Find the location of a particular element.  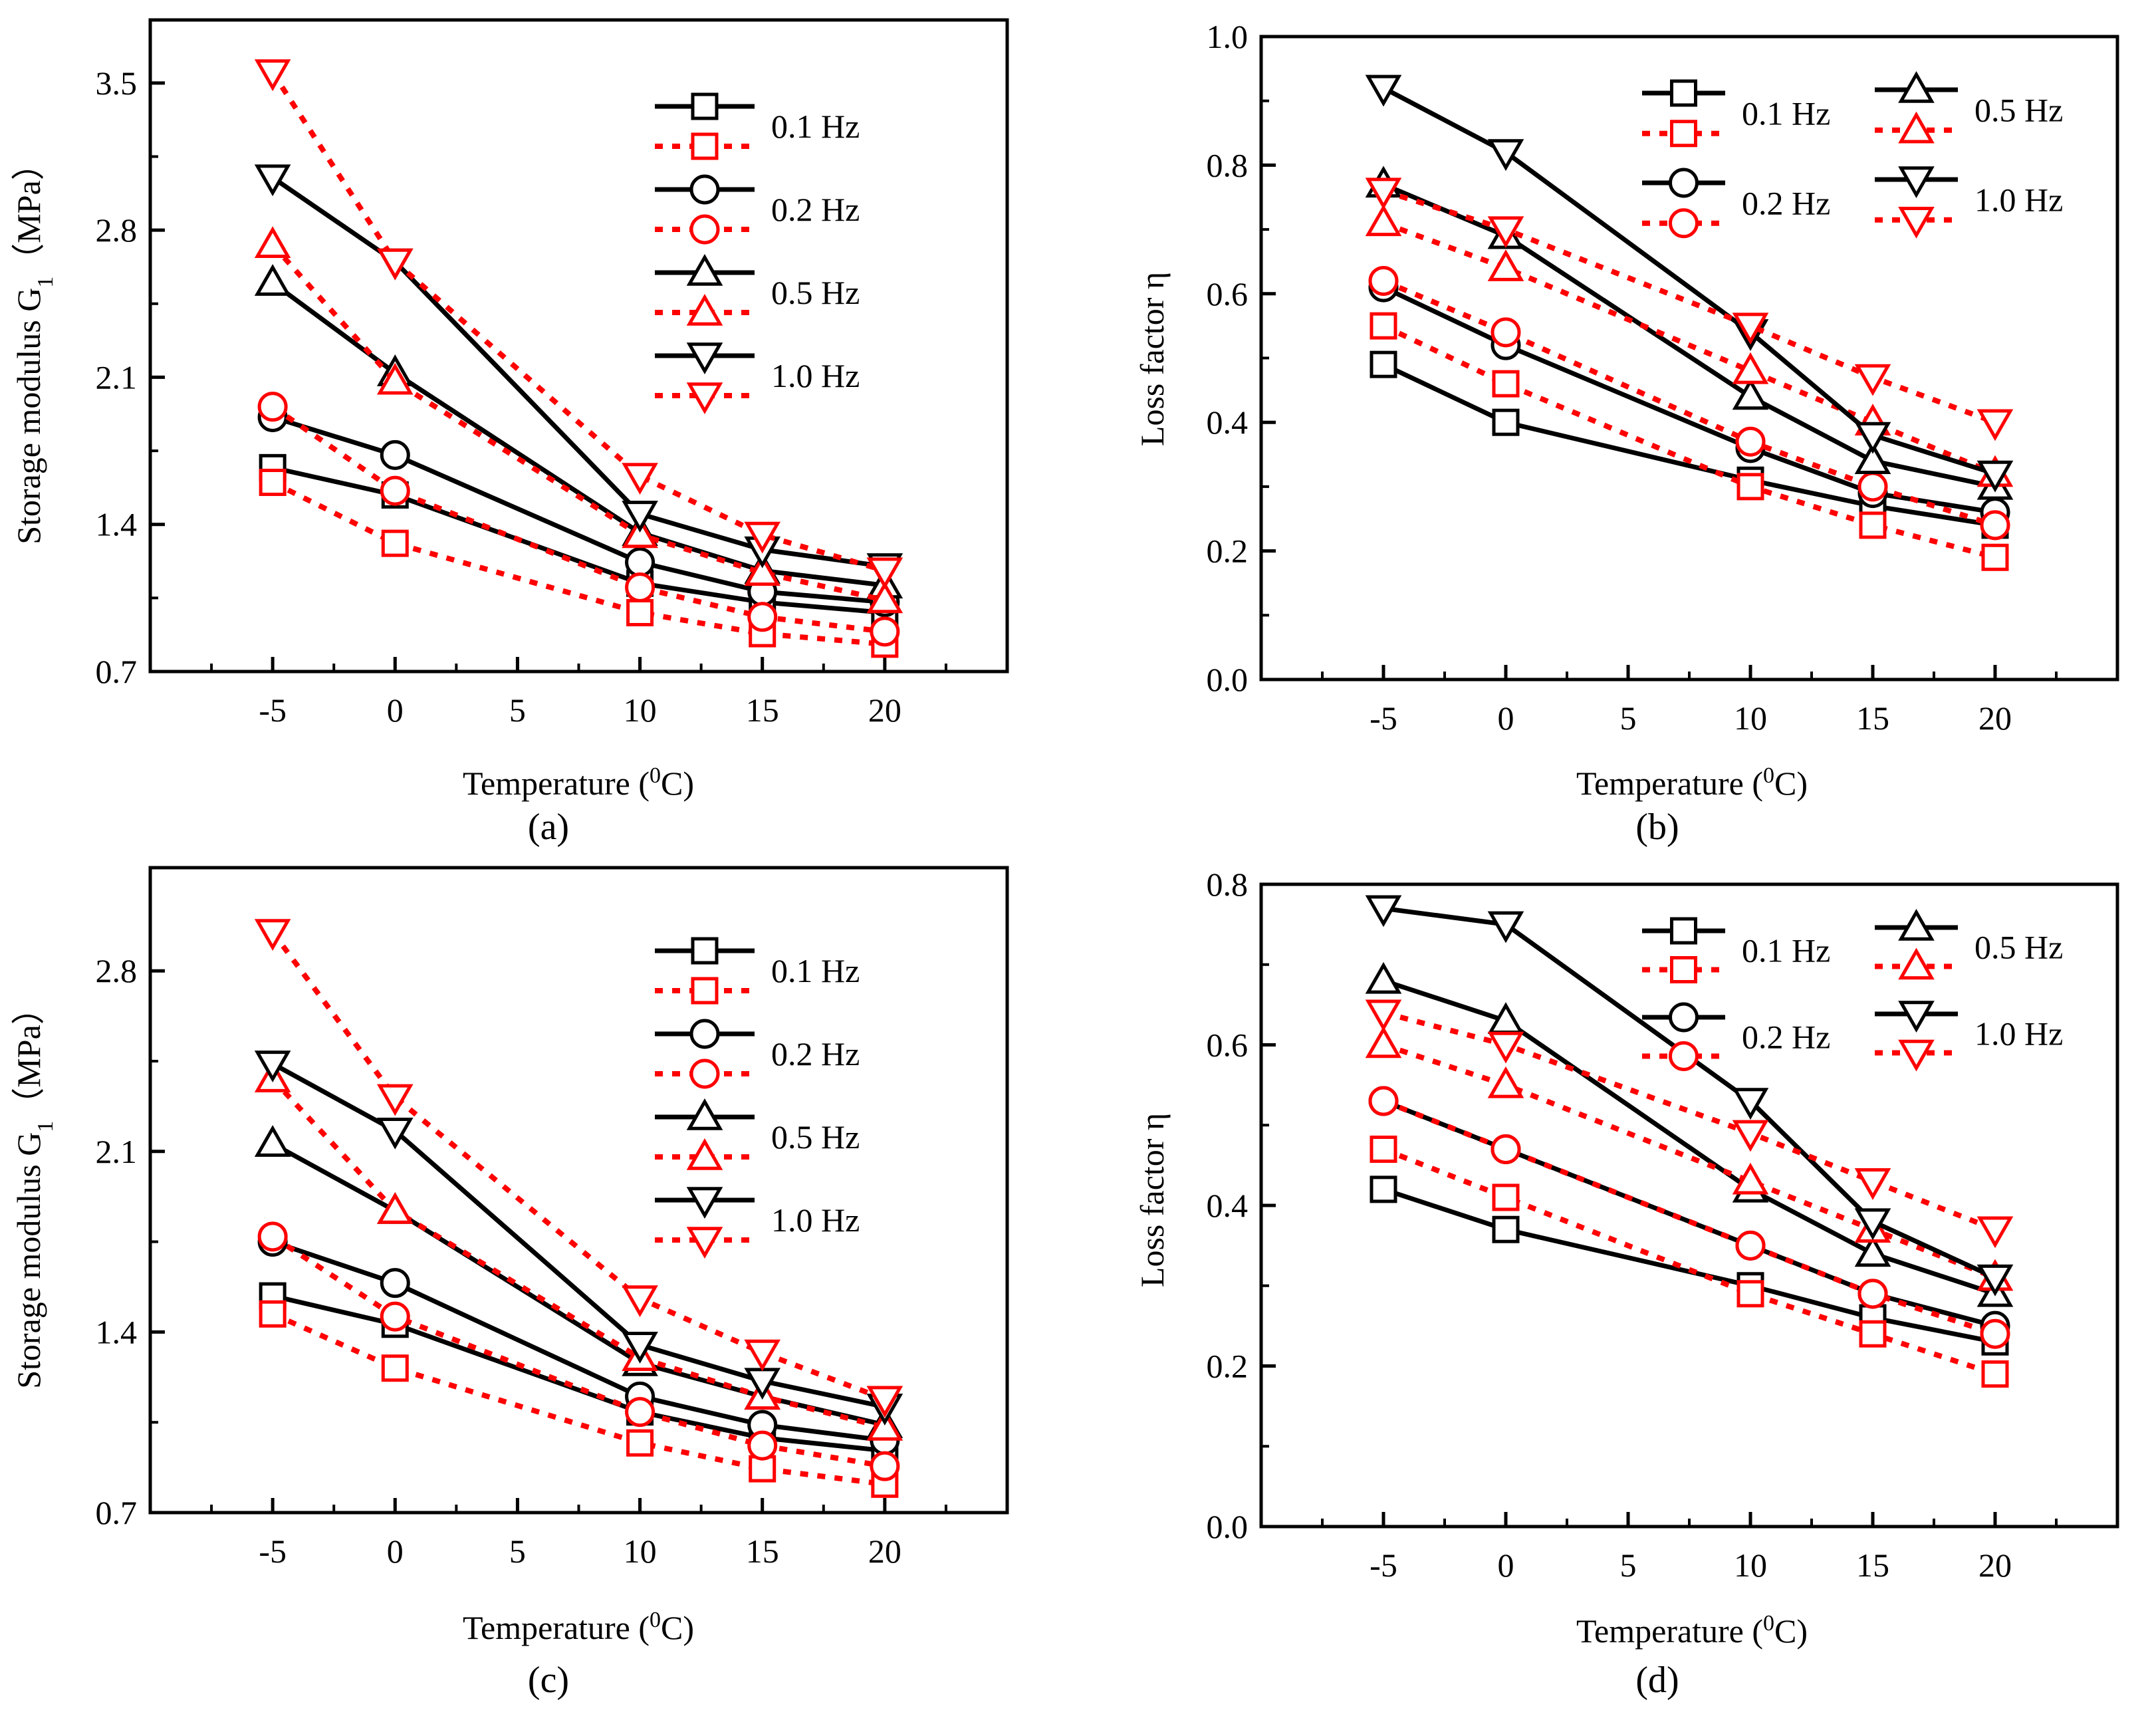

series-10Hz-dotted is located at coordinates (1690, 1124).